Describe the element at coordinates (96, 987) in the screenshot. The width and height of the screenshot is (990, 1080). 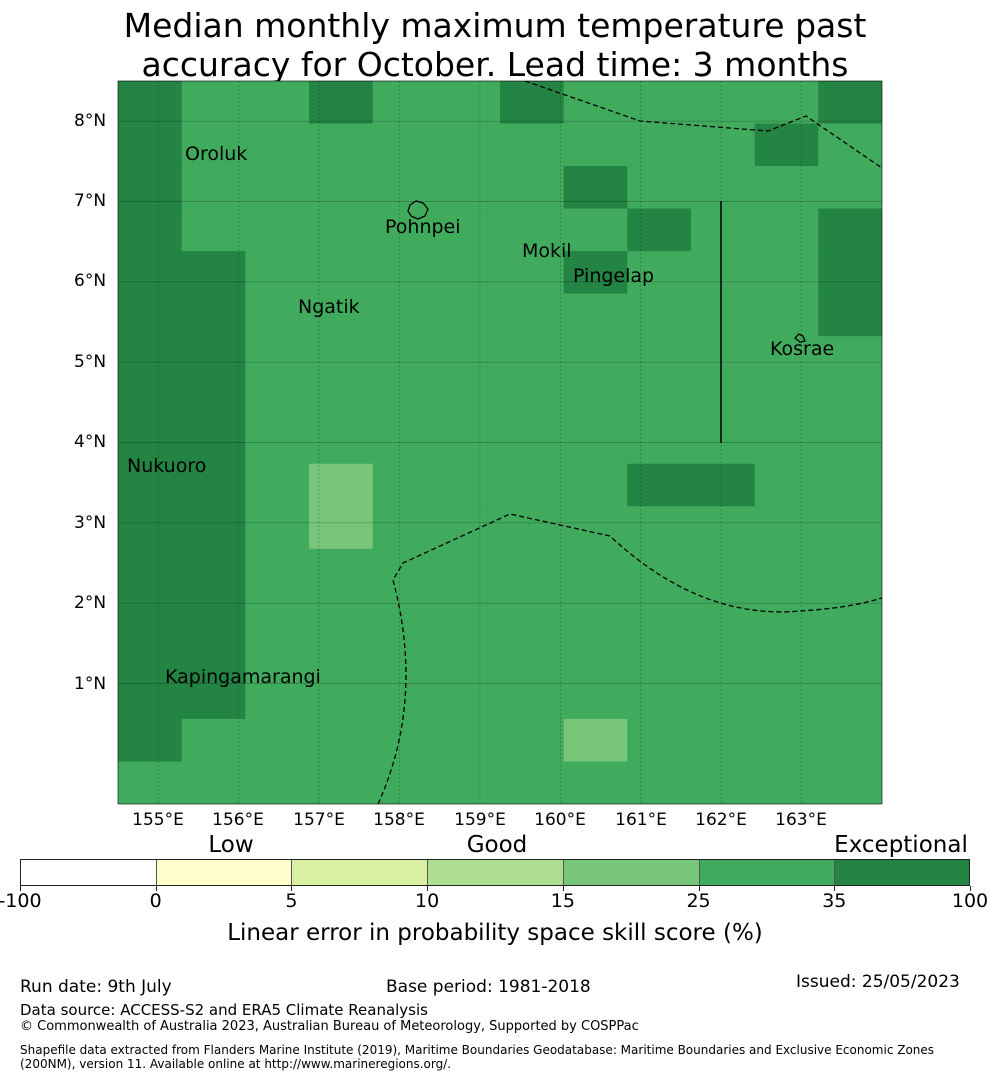
I see `run-date: Run date: 9th July` at that location.